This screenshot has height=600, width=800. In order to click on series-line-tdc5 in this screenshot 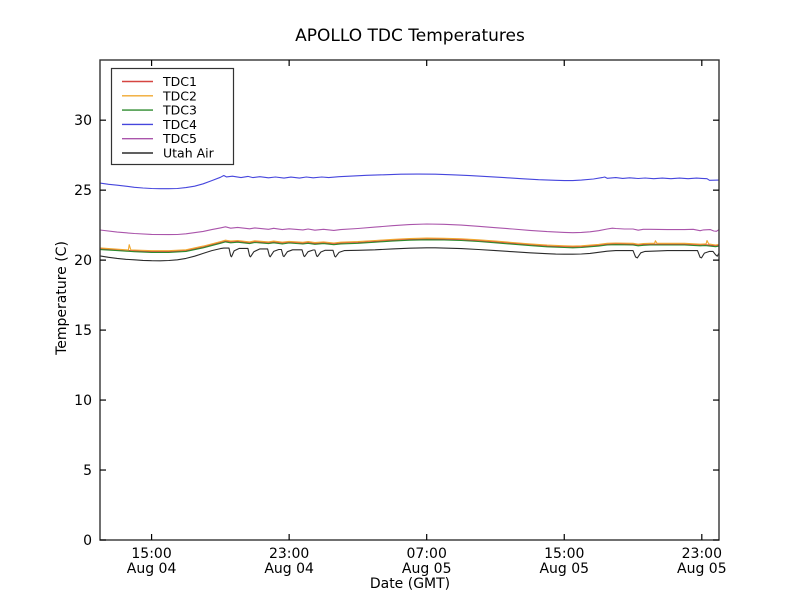, I will do `click(409, 229)`.